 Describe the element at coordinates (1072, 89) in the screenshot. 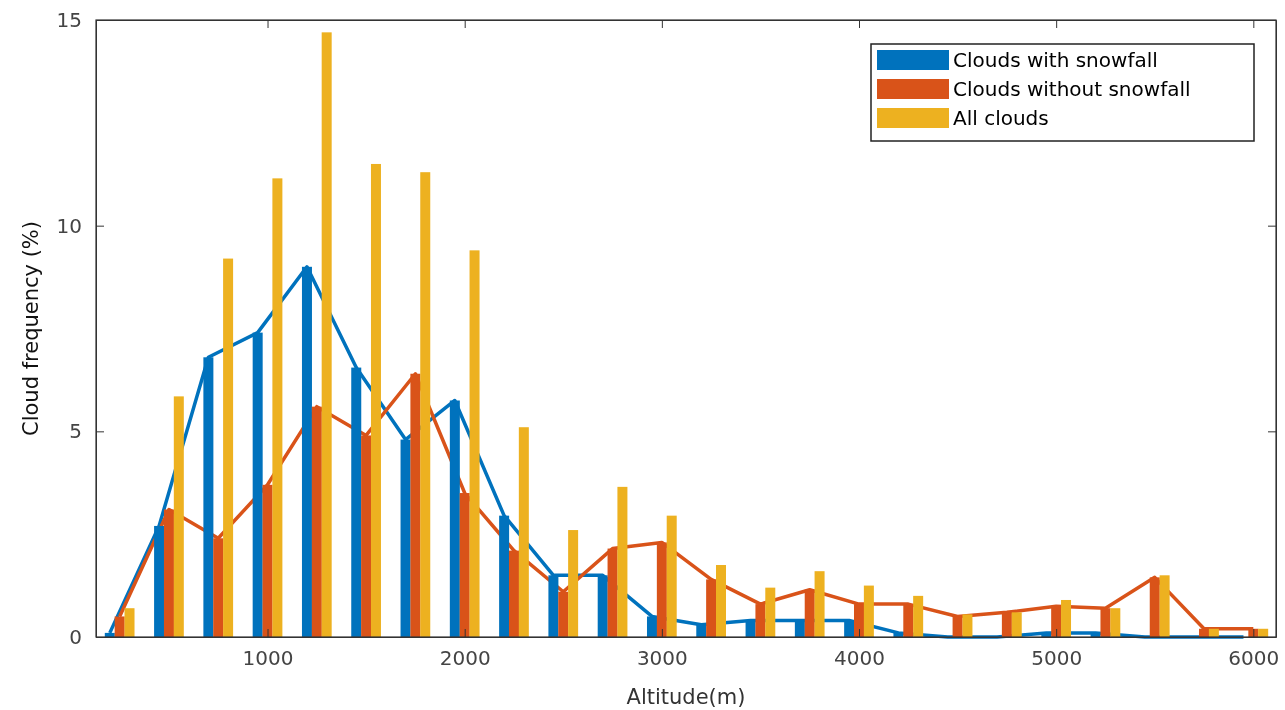

I see `legend-label: Clouds without snowfall` at that location.